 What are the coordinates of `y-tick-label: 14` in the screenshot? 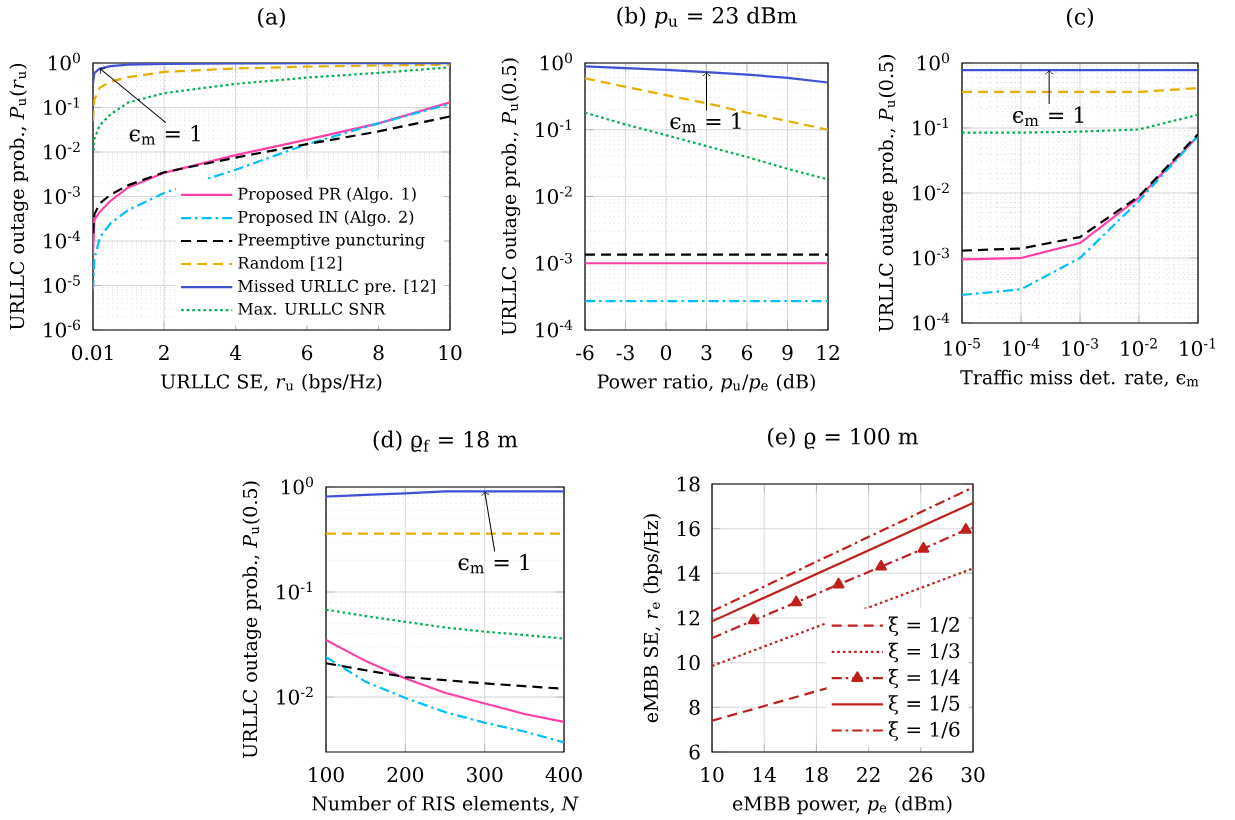 It's located at (688, 573).